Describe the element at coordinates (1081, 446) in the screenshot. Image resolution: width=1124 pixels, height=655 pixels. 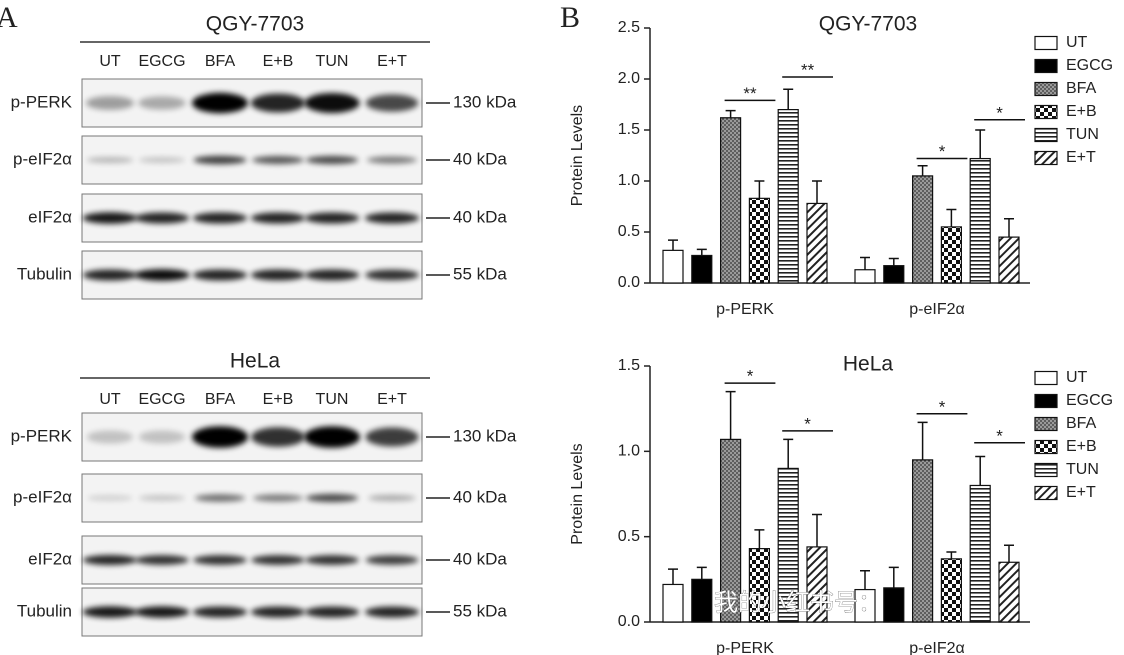
I see `legend-label: E+B` at that location.